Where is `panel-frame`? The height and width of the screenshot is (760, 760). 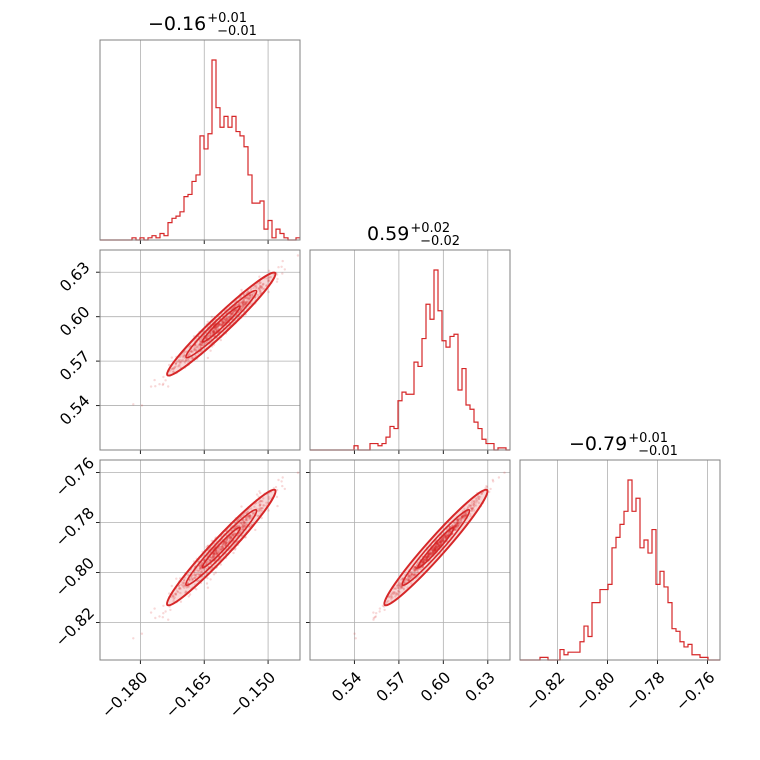
panel-frame is located at coordinates (410, 350).